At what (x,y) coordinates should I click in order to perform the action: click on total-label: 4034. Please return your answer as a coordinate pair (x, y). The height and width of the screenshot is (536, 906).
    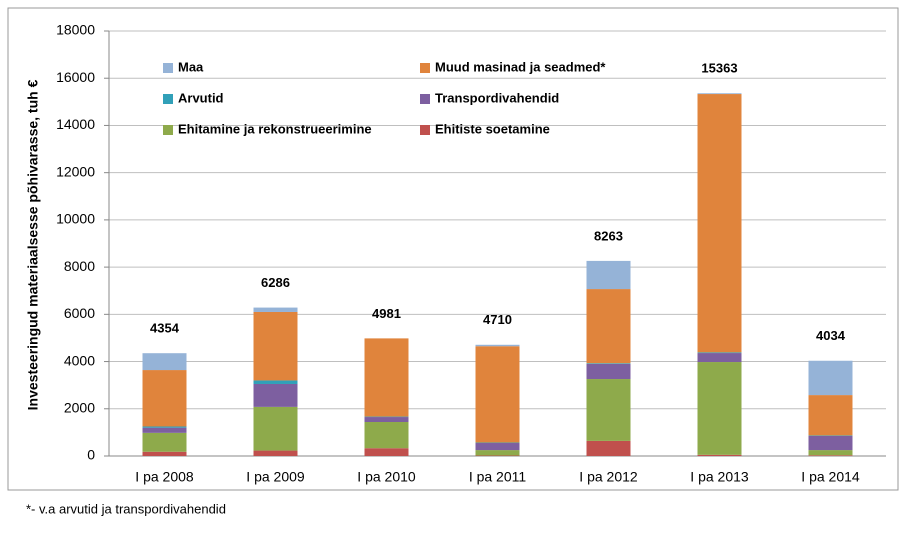
    Looking at the image, I should click on (831, 335).